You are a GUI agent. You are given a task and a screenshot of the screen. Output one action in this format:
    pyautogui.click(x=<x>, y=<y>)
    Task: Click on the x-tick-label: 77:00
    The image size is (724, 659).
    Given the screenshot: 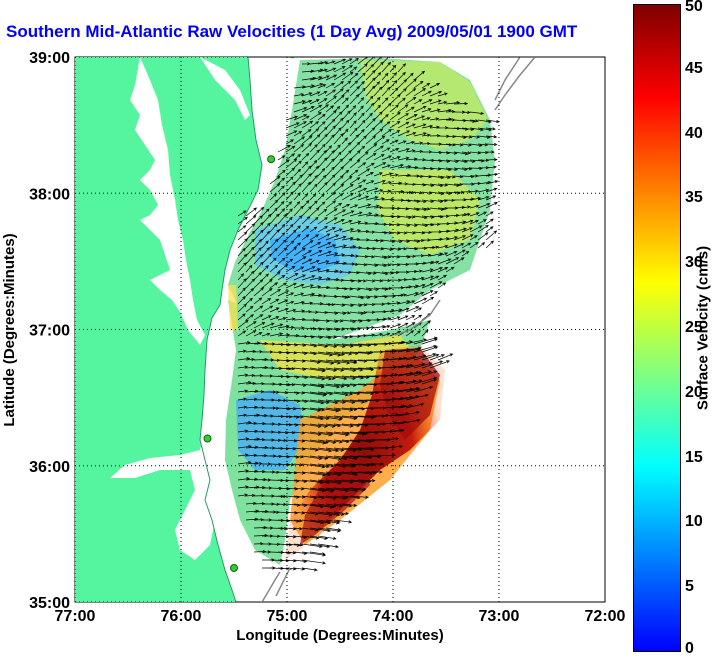 What is the action you would take?
    pyautogui.click(x=75, y=616)
    